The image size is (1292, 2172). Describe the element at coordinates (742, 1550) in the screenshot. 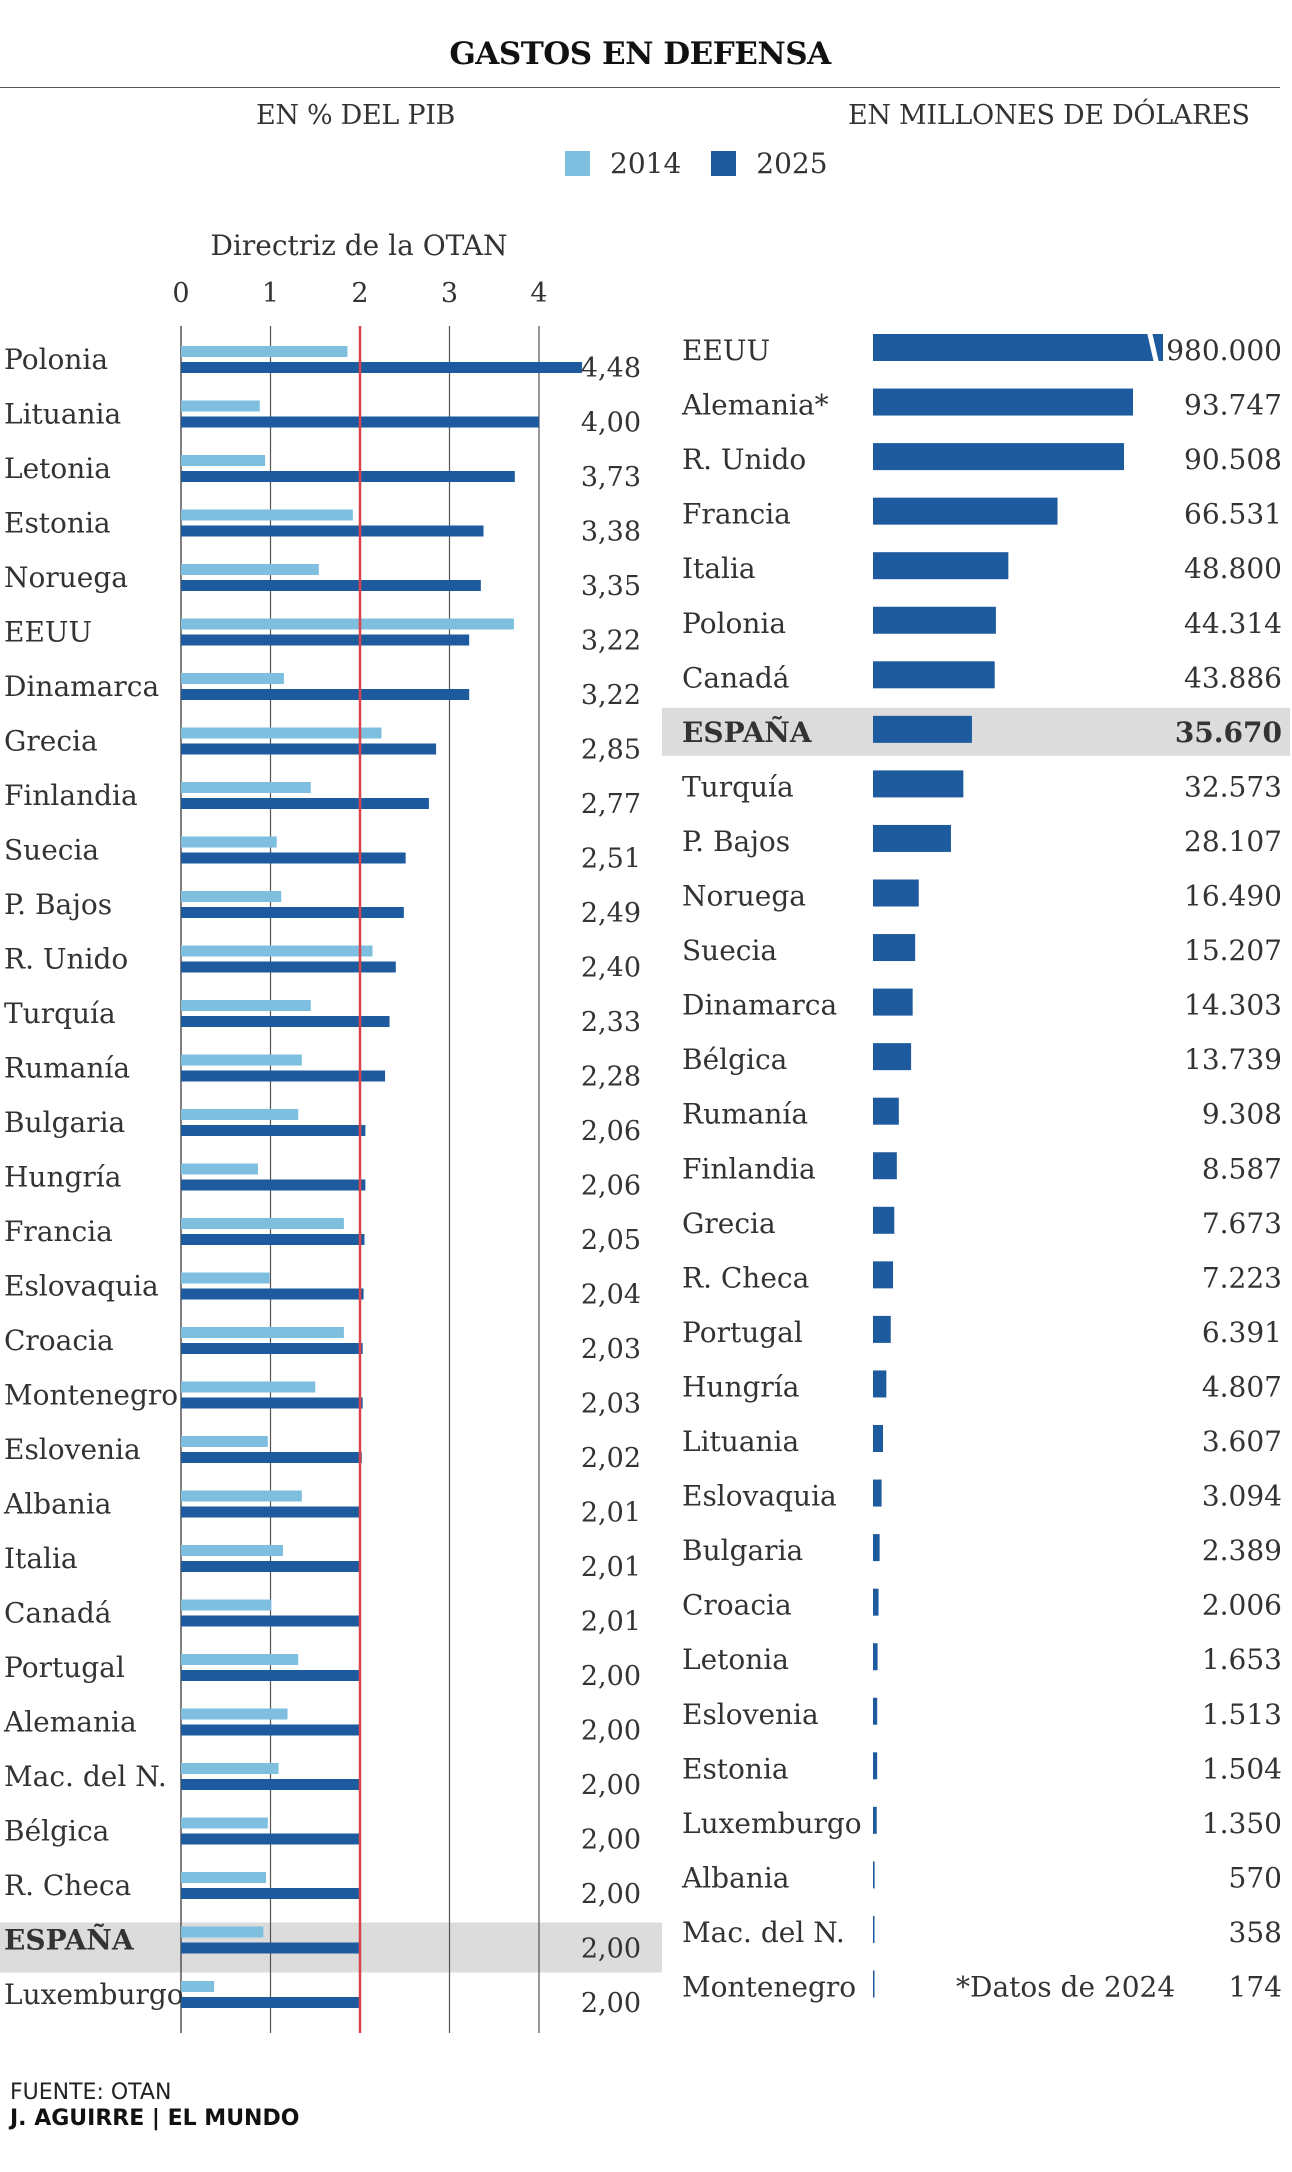

I see `country-label: Bulgaria` at that location.